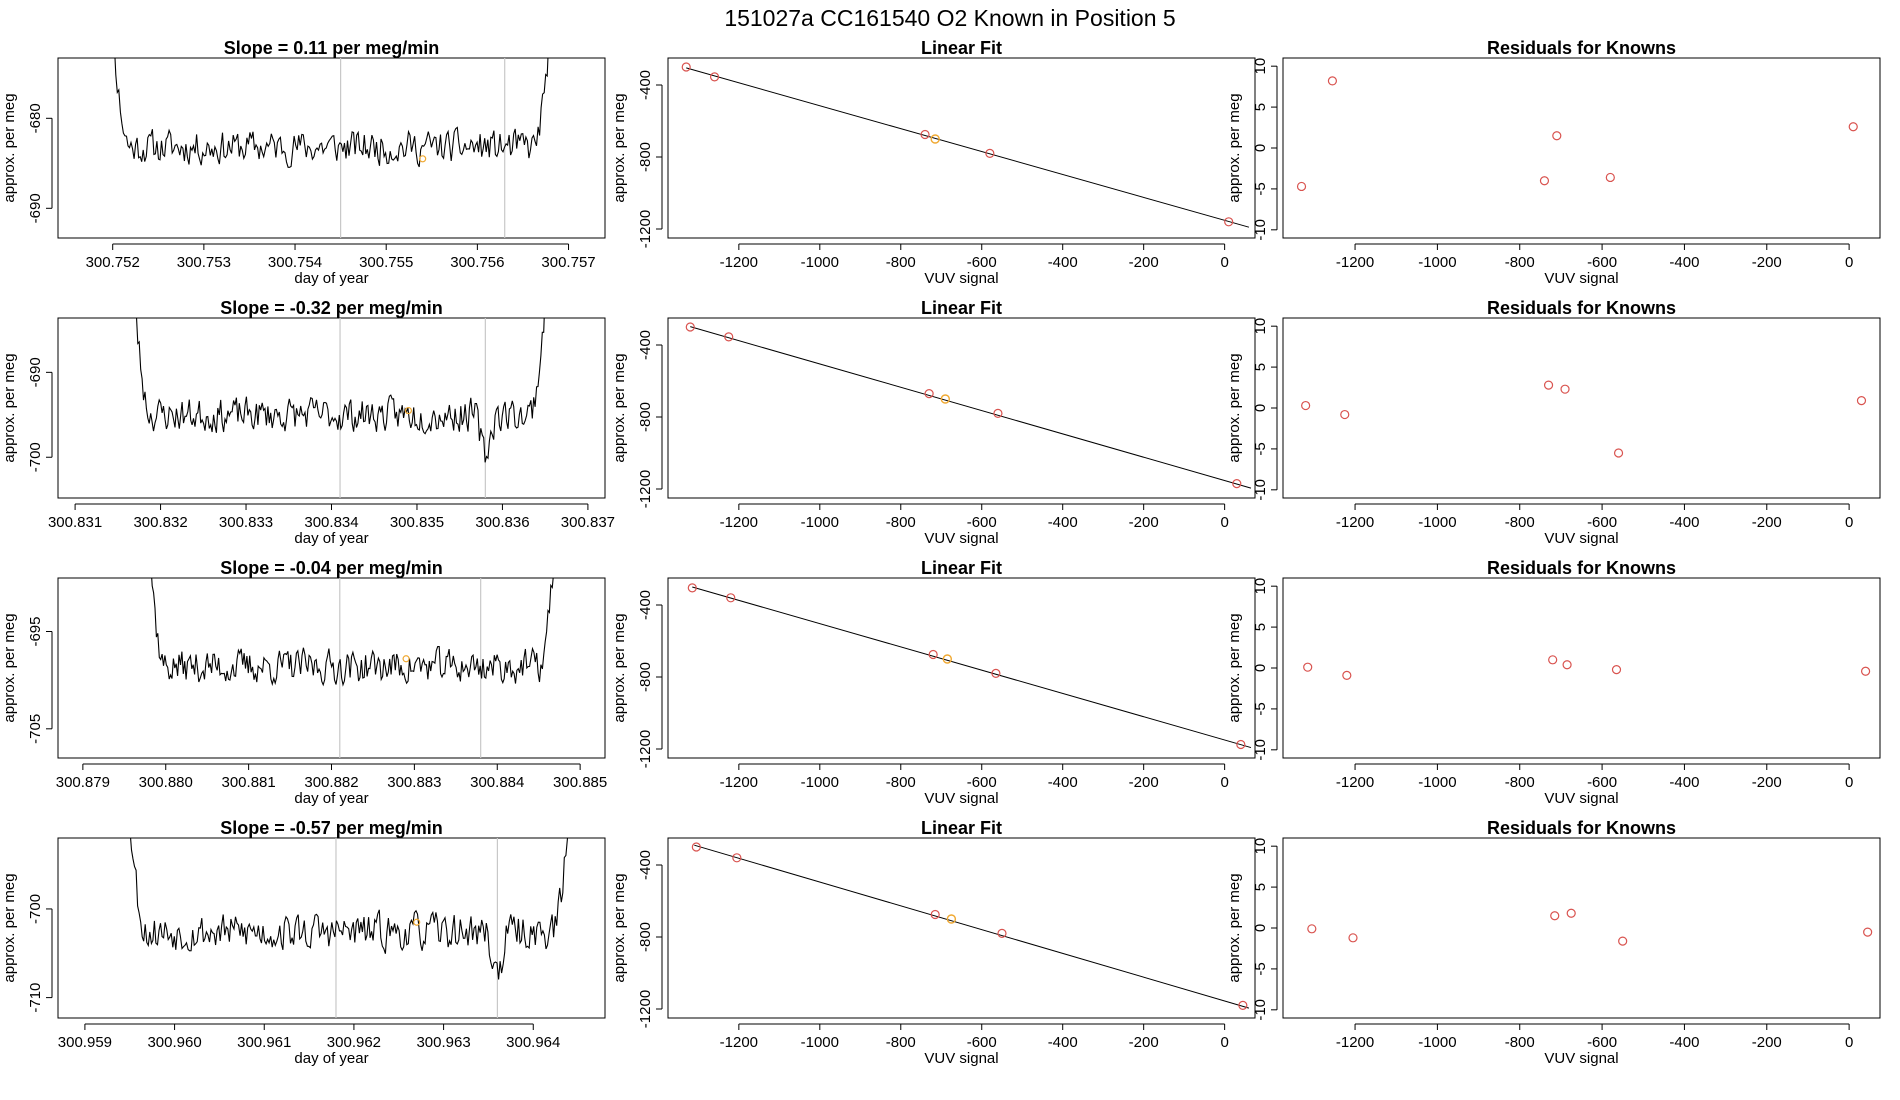 The image size is (1900, 1100). I want to click on highlight-point, so click(417, 922).